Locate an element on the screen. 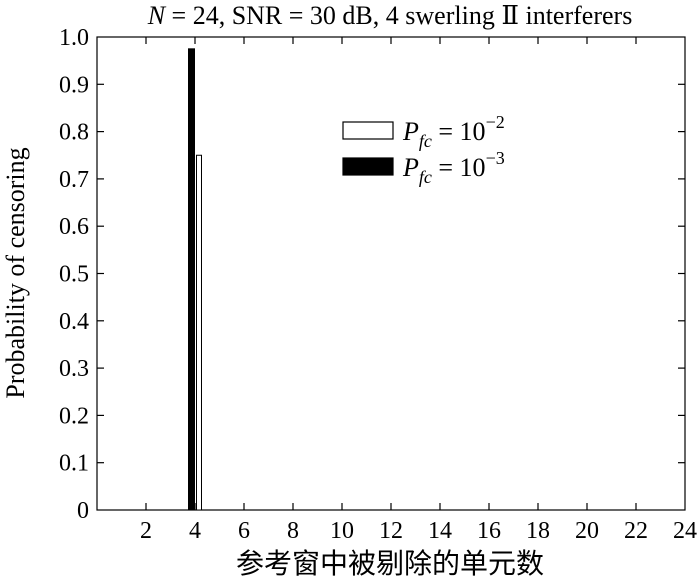  x-tick-label: 8 is located at coordinates (293, 531).